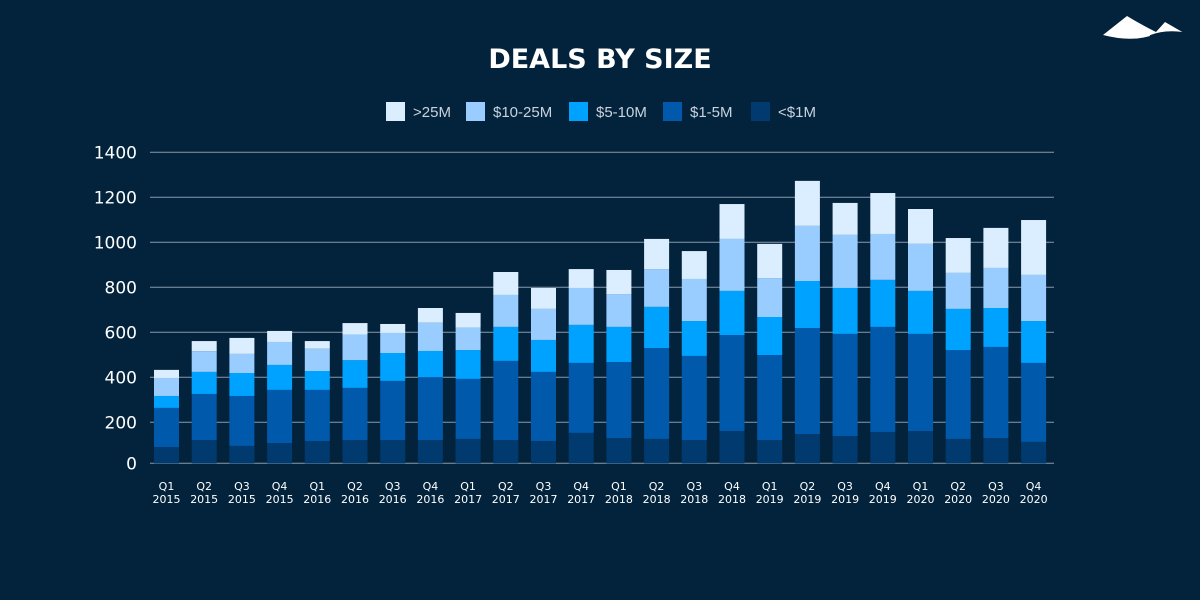 This screenshot has width=1200, height=600. What do you see at coordinates (783, 111) in the screenshot?
I see `legend-item: <$1M` at bounding box center [783, 111].